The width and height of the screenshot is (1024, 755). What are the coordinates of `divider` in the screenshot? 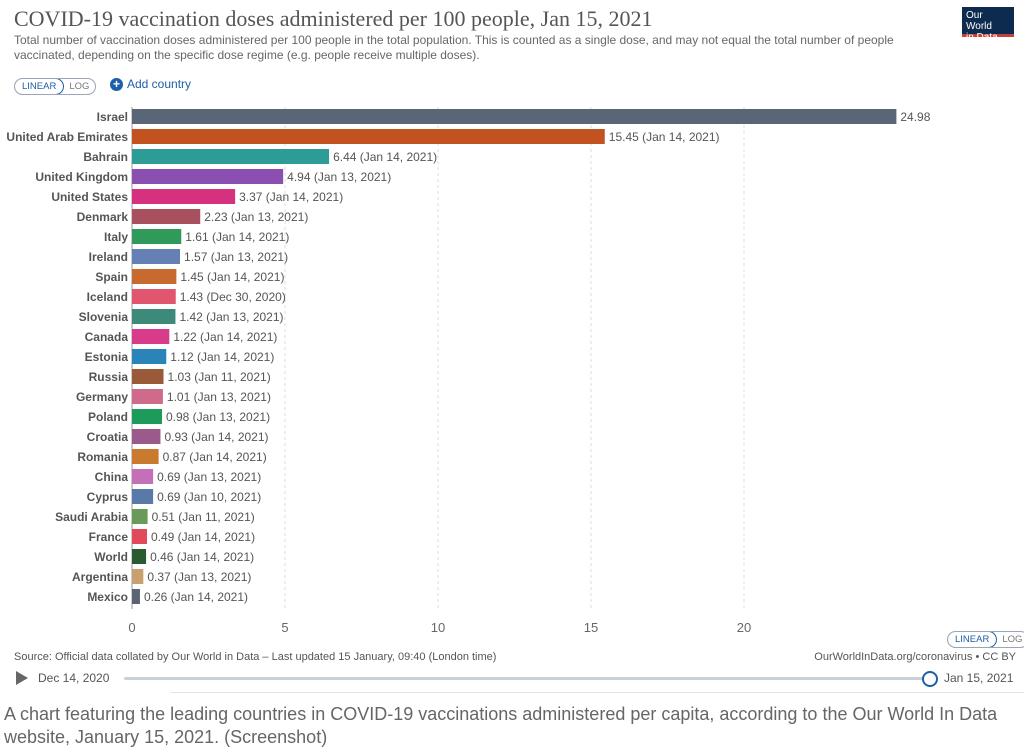 It's located at (597, 692).